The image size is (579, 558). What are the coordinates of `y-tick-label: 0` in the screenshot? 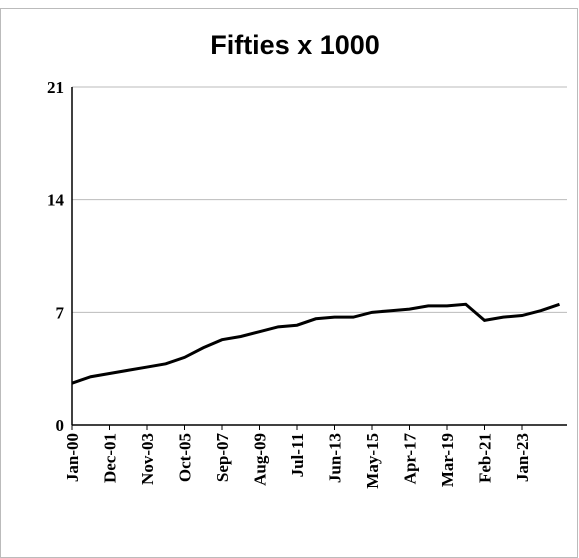 It's located at (60, 425).